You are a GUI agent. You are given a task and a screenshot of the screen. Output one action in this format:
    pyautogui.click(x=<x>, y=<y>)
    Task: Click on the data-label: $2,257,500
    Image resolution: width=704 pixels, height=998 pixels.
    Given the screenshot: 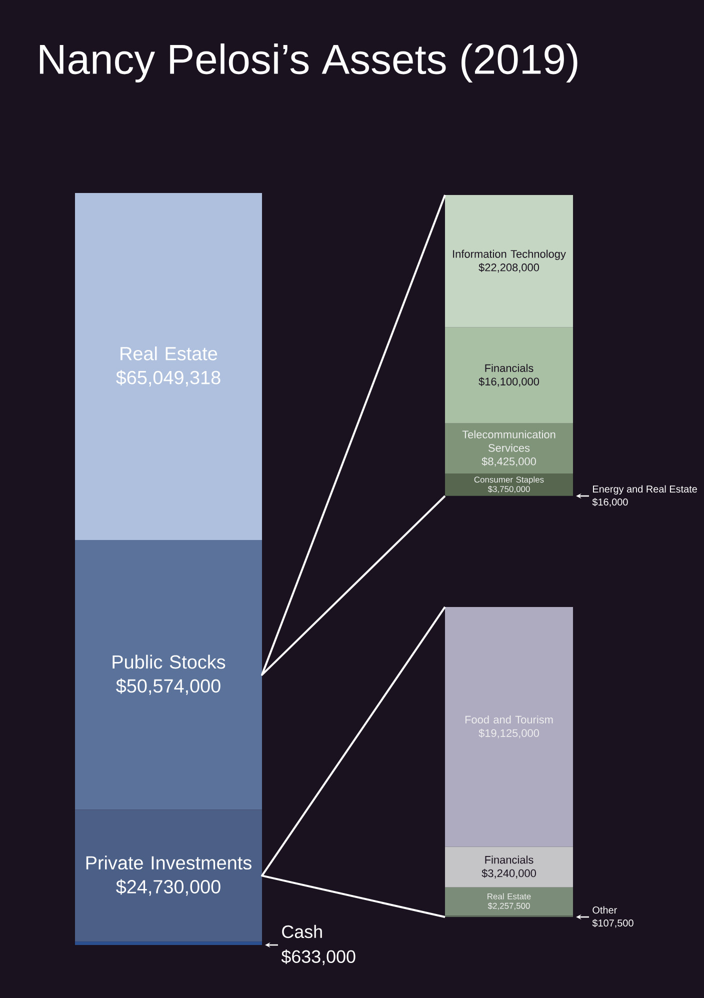 What is the action you would take?
    pyautogui.click(x=509, y=906)
    